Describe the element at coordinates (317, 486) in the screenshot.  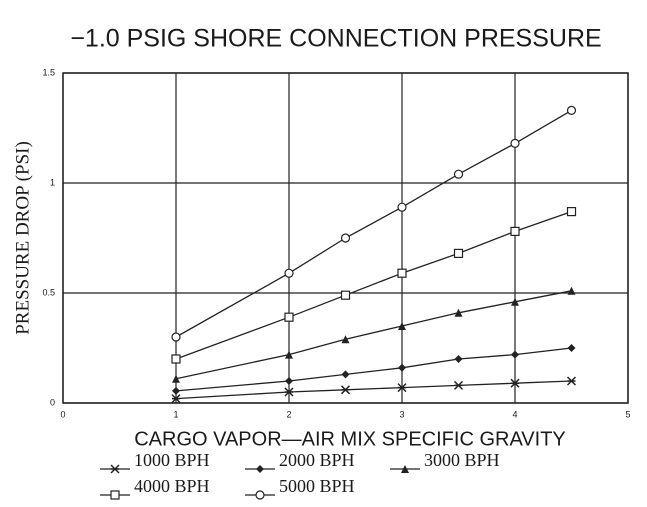
I see `legend-label: 5000 BPH` at that location.